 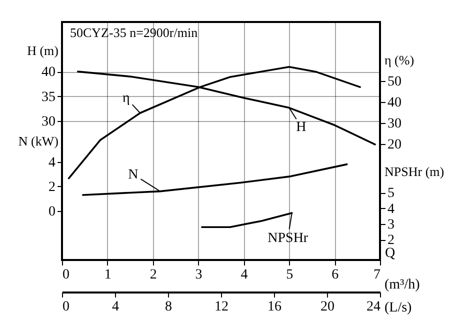 I want to click on y-tick-label: 35, so click(x=49, y=97).